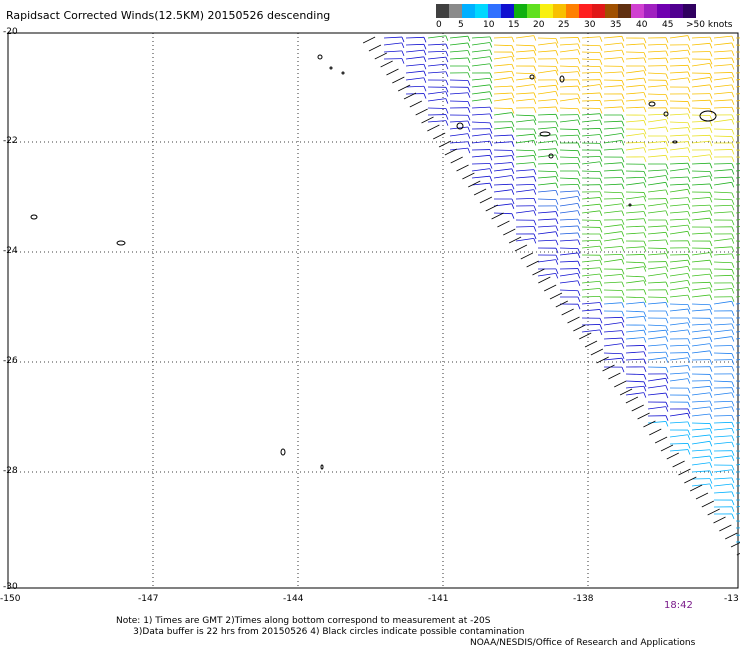 This screenshot has width=740, height=650. I want to click on island-outline, so click(331, 68).